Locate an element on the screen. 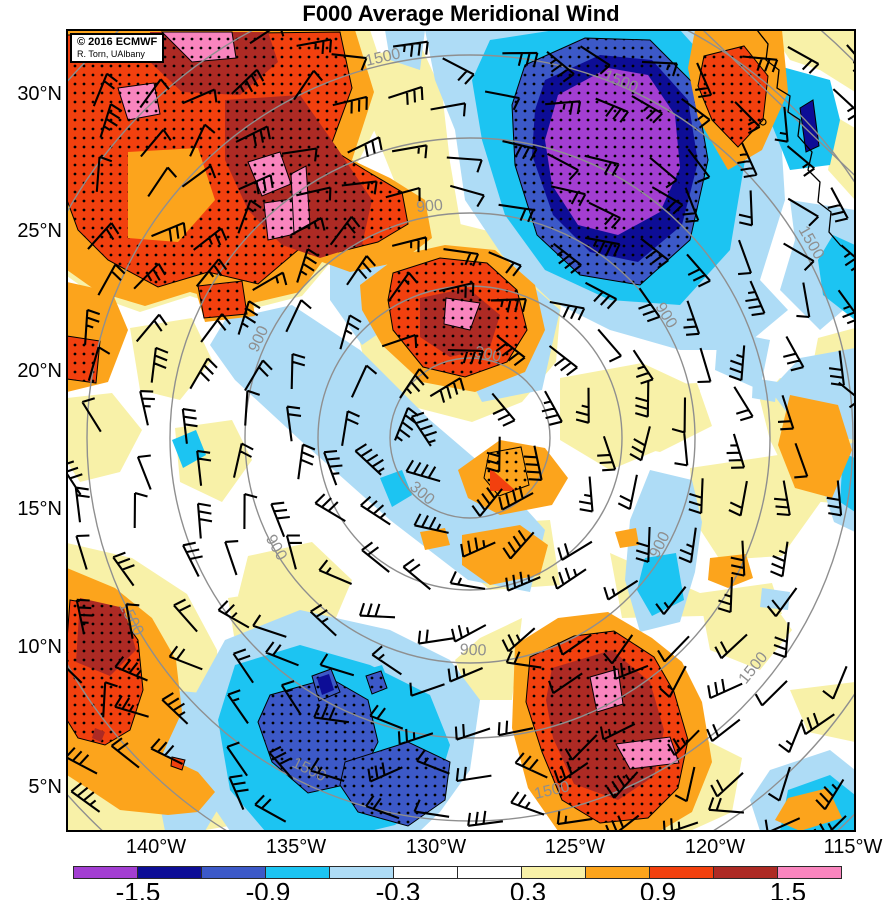  colorbar is located at coordinates (457, 872).